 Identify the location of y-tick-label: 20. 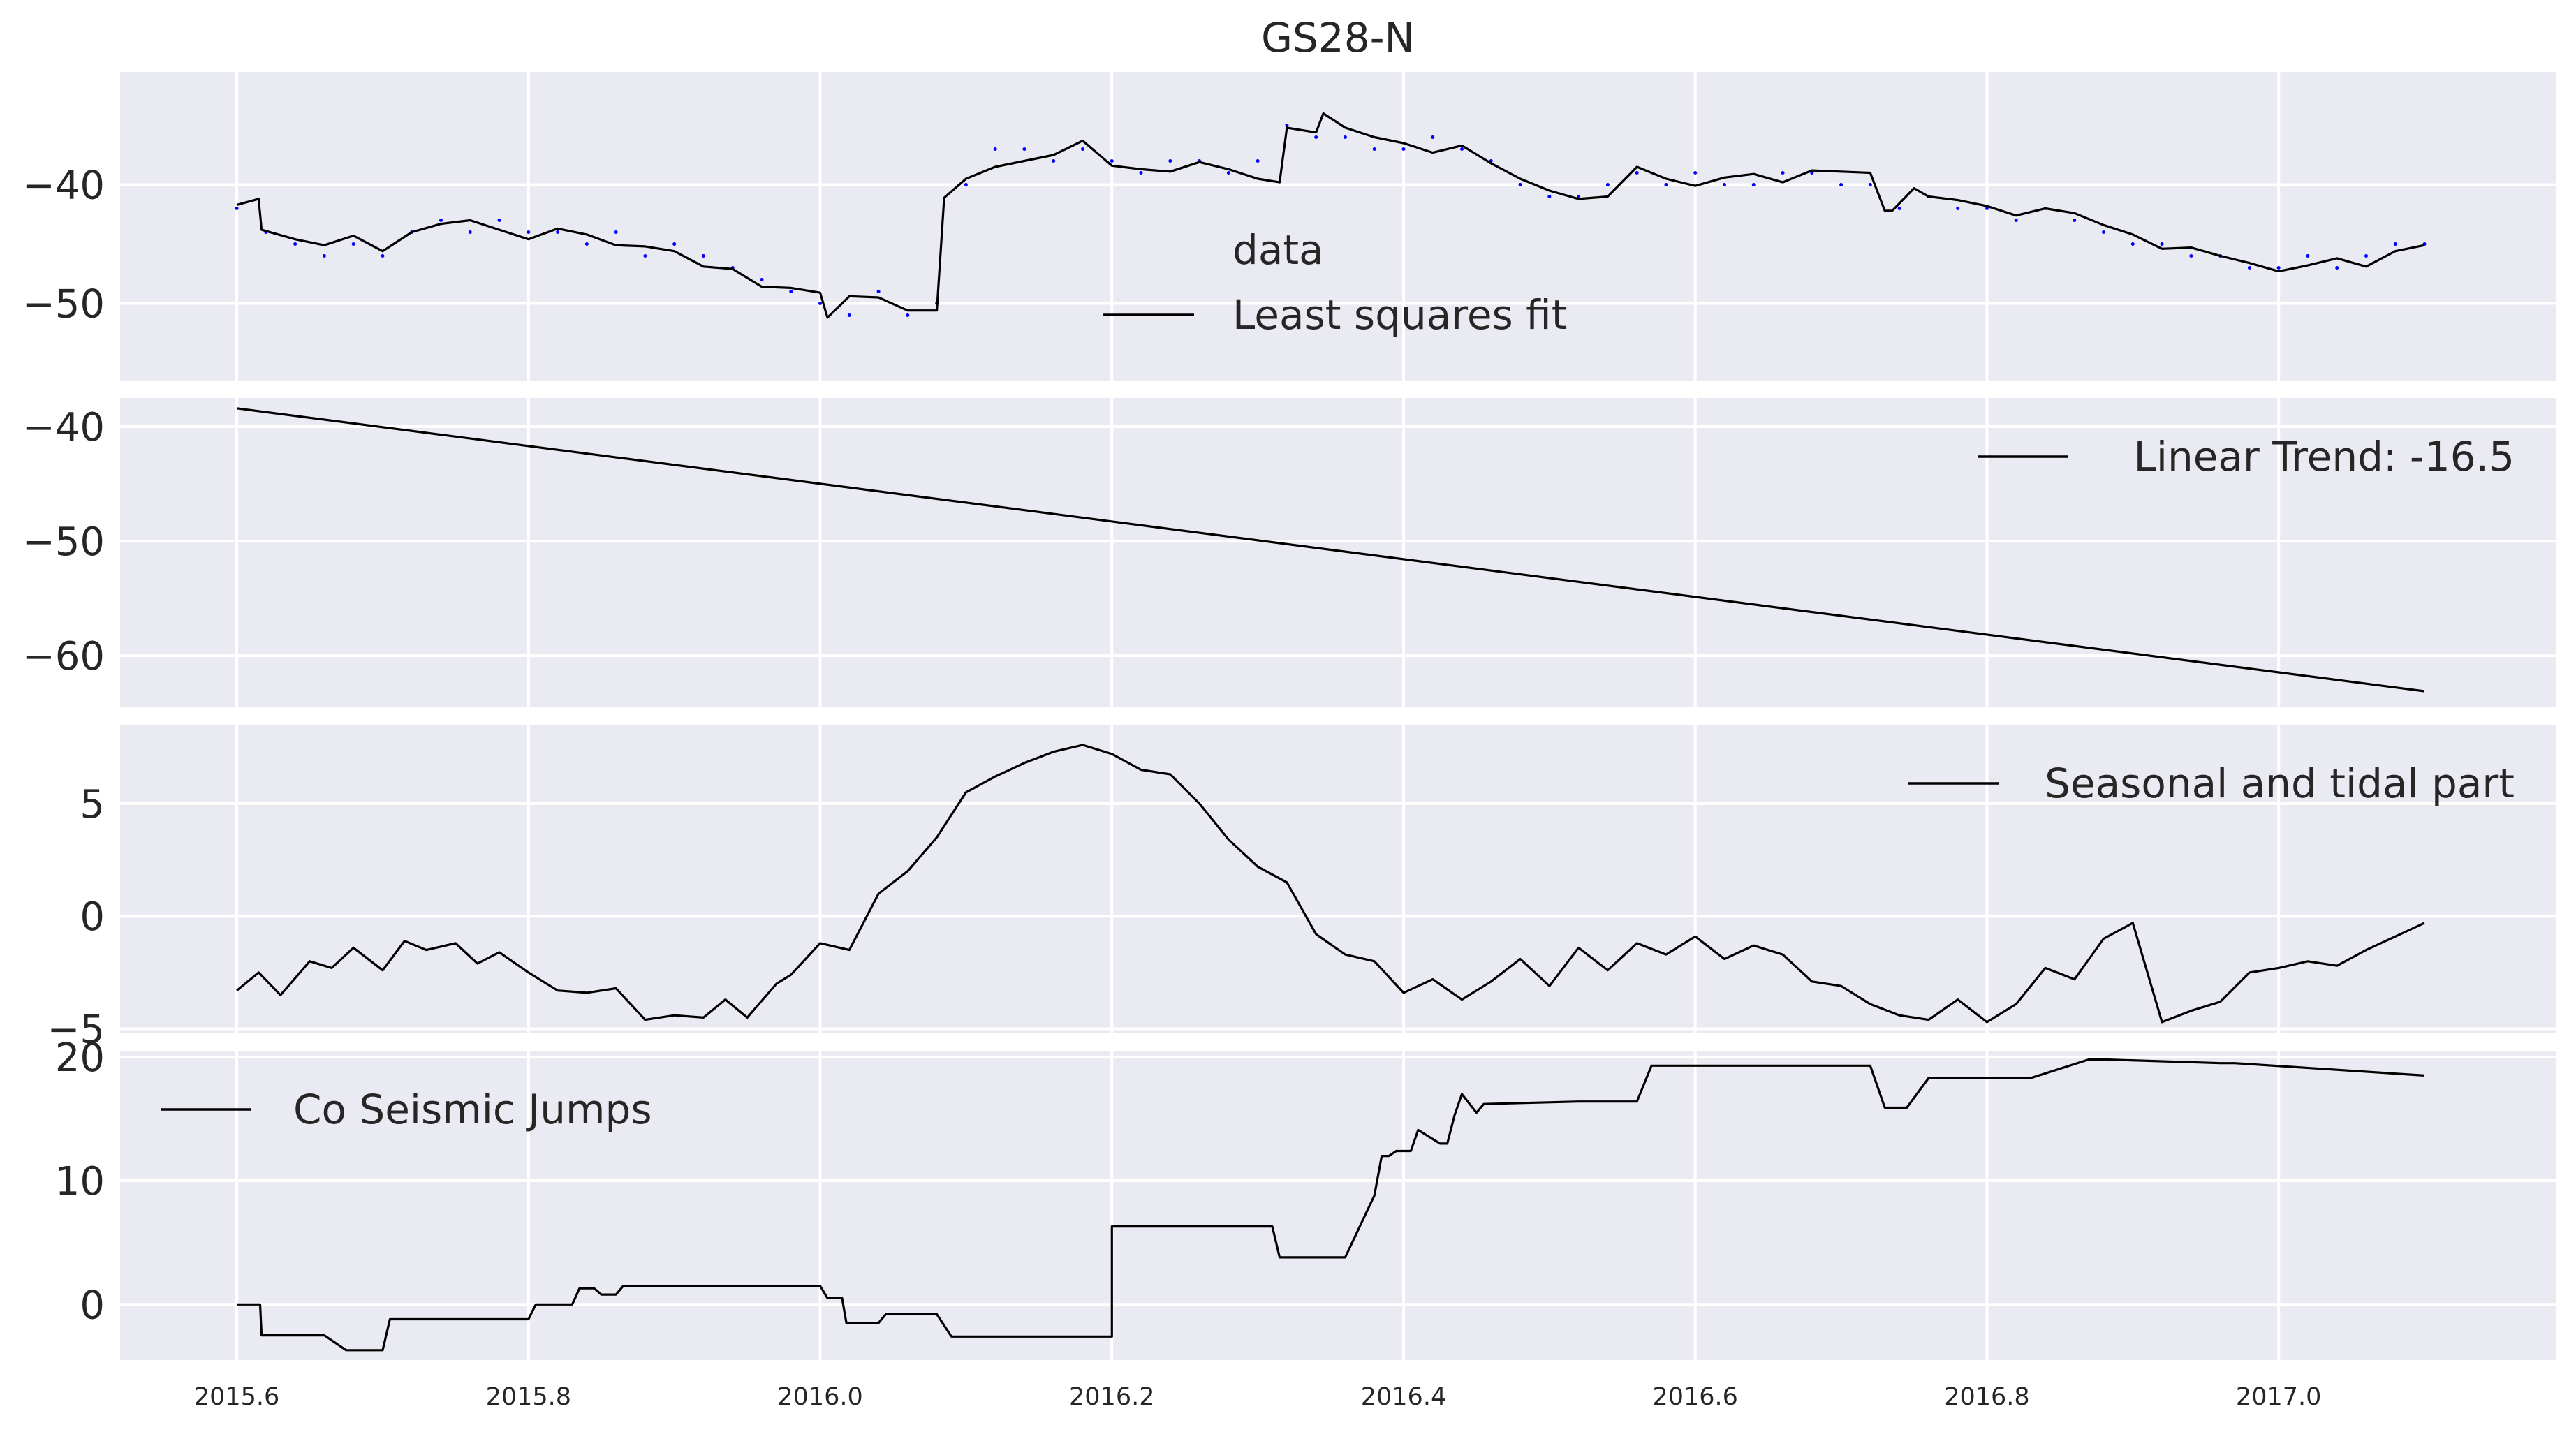
(80, 1058).